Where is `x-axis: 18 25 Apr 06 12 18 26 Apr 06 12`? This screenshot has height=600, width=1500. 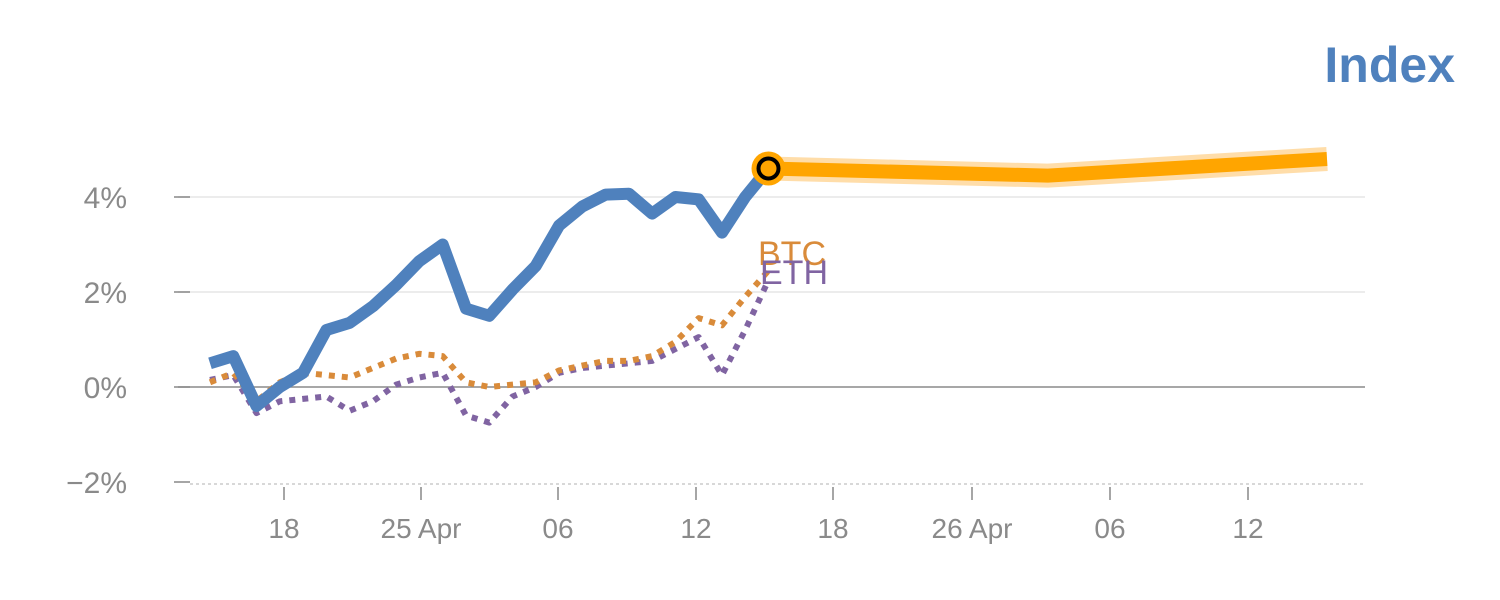
x-axis: 18 25 Apr 06 12 18 26 Apr 06 12 is located at coordinates (766, 515).